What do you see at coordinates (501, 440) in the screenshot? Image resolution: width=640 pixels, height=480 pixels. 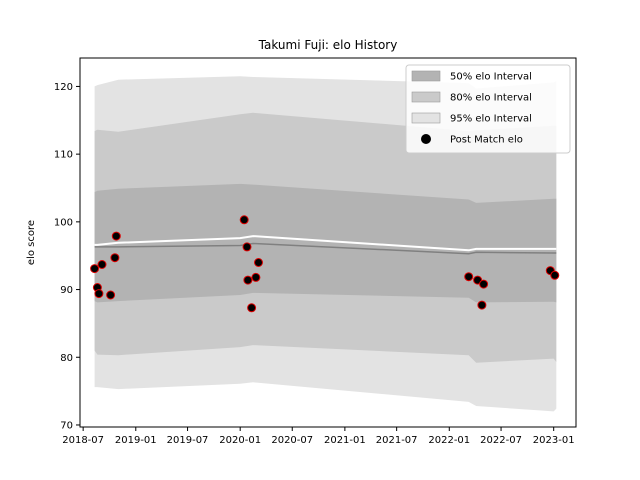 I see `x-tick-label: 2022-07` at bounding box center [501, 440].